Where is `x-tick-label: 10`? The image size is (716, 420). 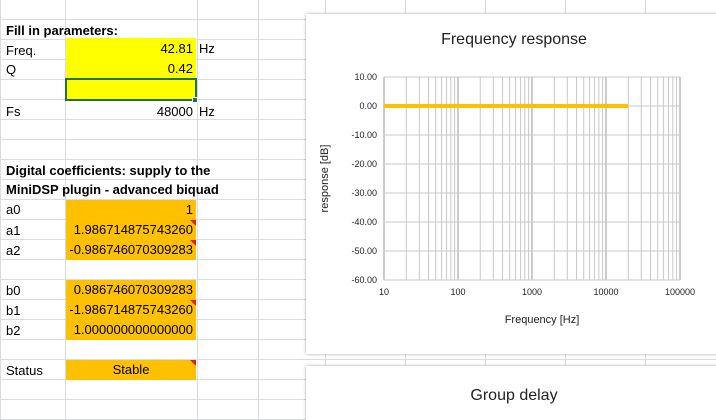 x-tick-label: 10 is located at coordinates (384, 292).